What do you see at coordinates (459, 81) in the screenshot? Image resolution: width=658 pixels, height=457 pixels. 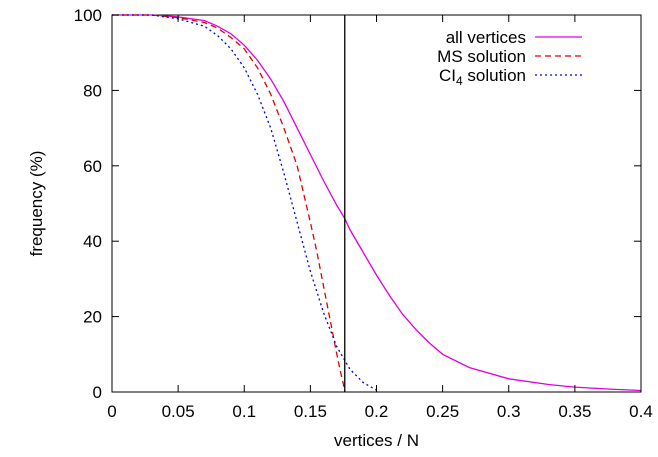 I see `legend-ci4-subscript: 4` at bounding box center [459, 81].